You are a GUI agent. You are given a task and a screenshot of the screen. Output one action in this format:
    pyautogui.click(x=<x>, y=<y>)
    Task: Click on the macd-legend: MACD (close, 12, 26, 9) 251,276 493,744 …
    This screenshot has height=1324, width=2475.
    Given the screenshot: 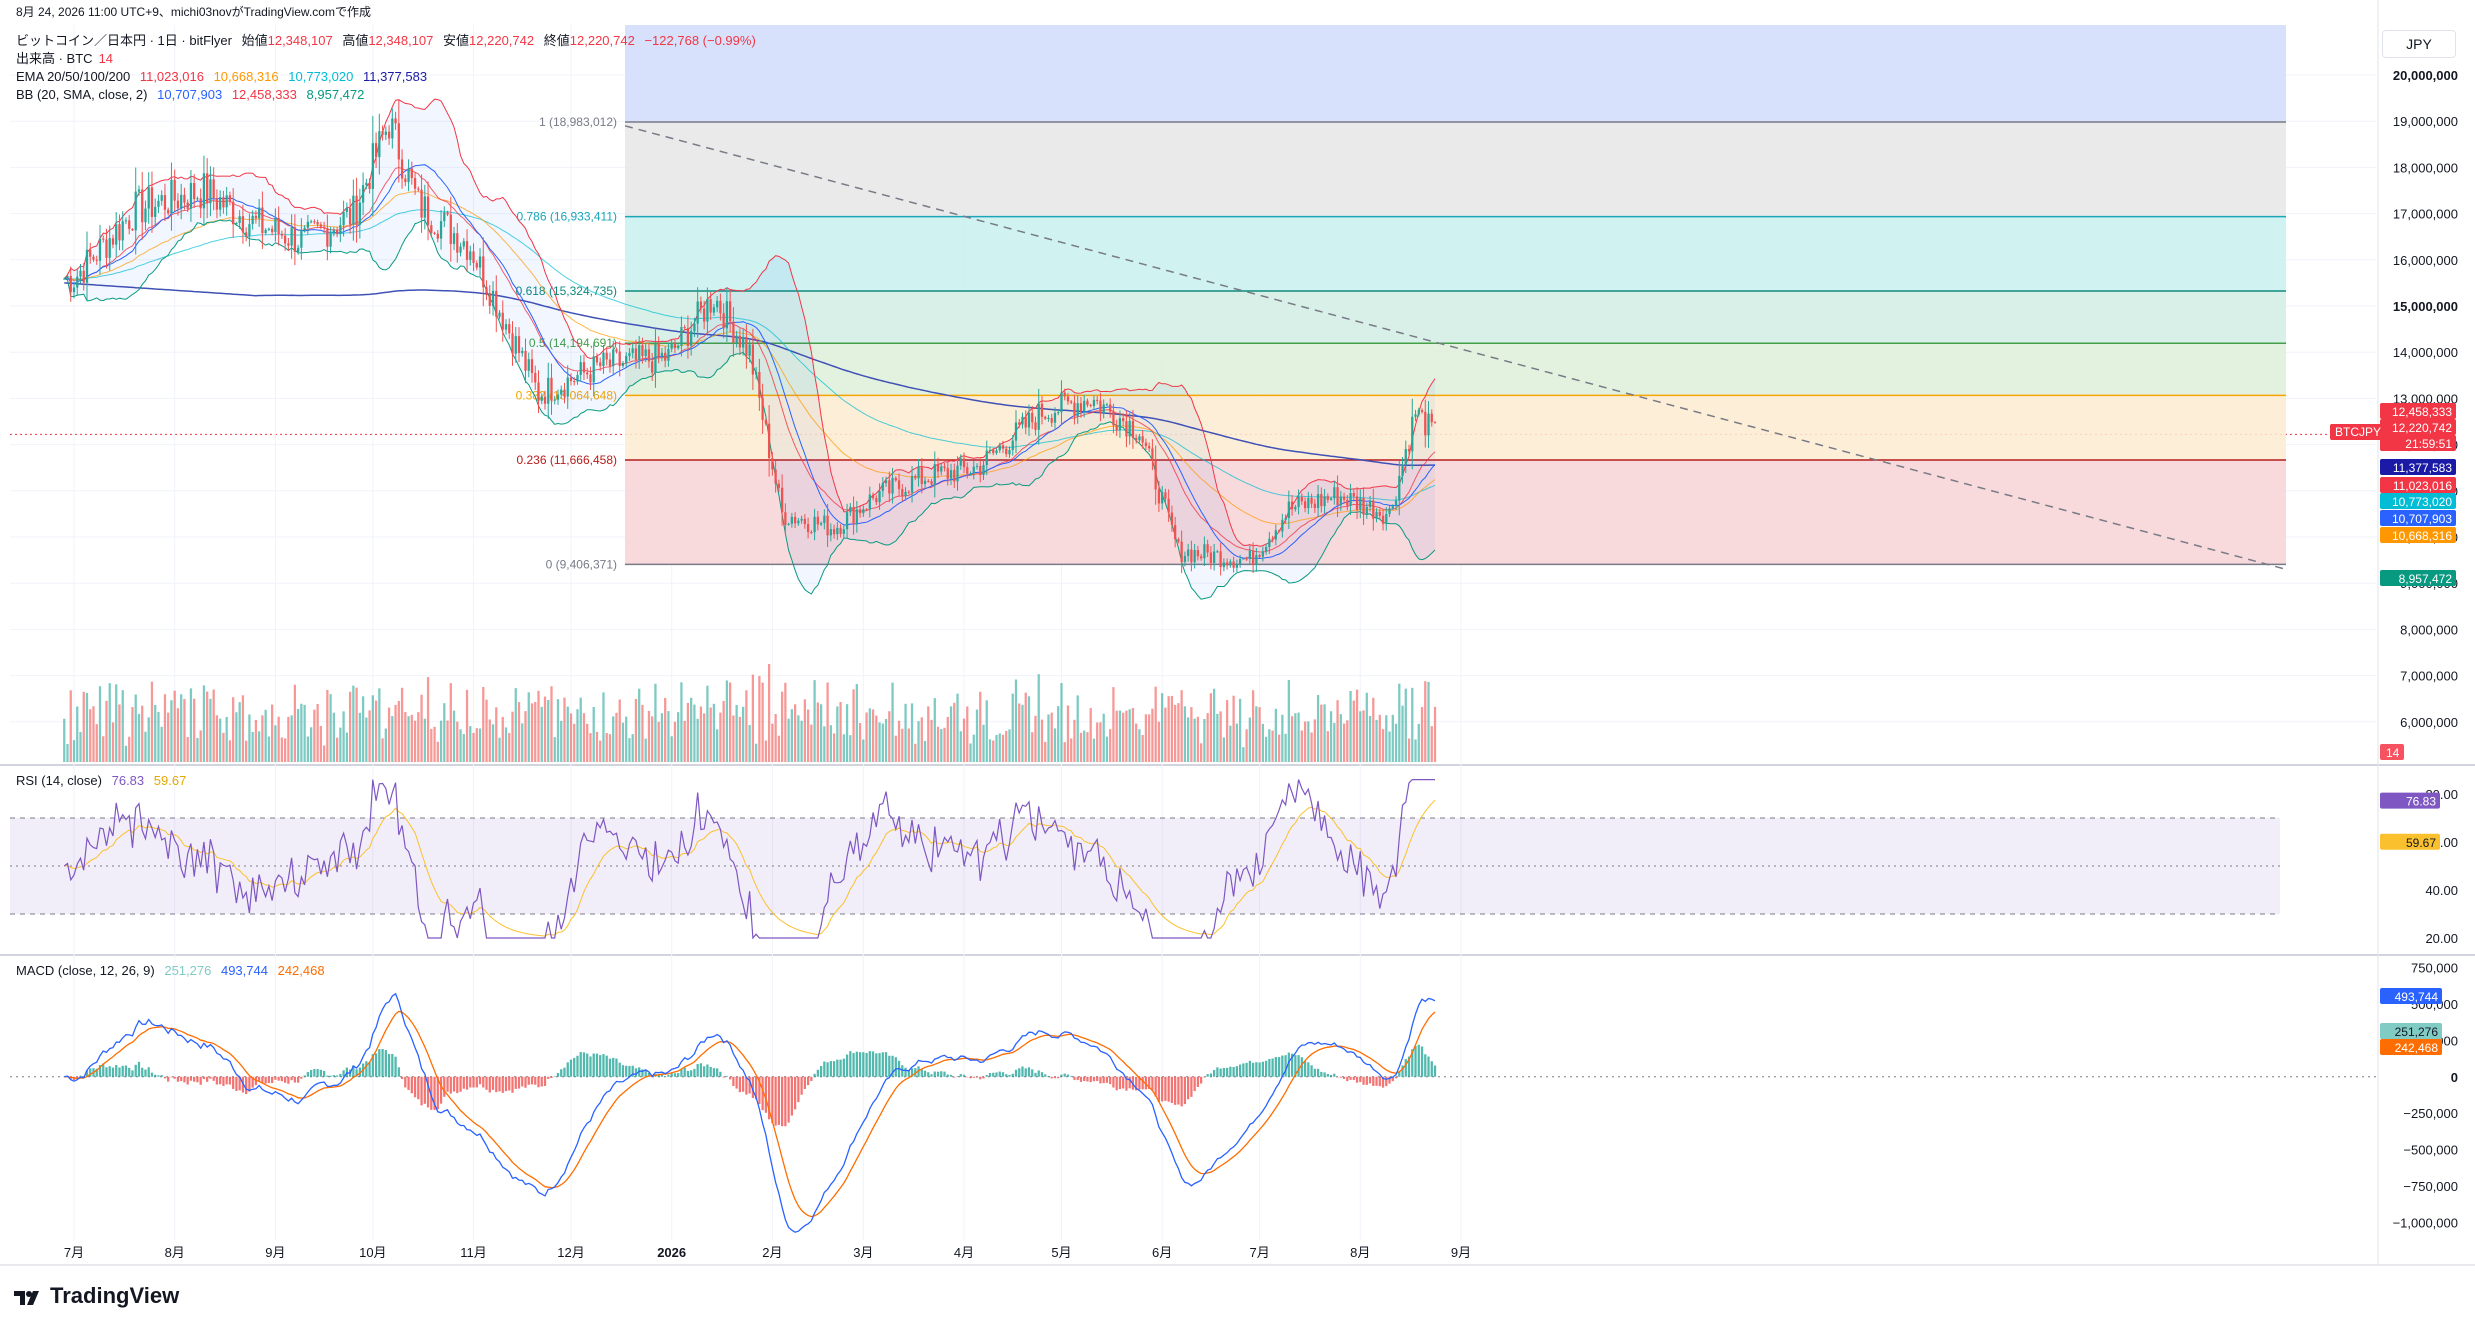 What is the action you would take?
    pyautogui.click(x=173, y=970)
    